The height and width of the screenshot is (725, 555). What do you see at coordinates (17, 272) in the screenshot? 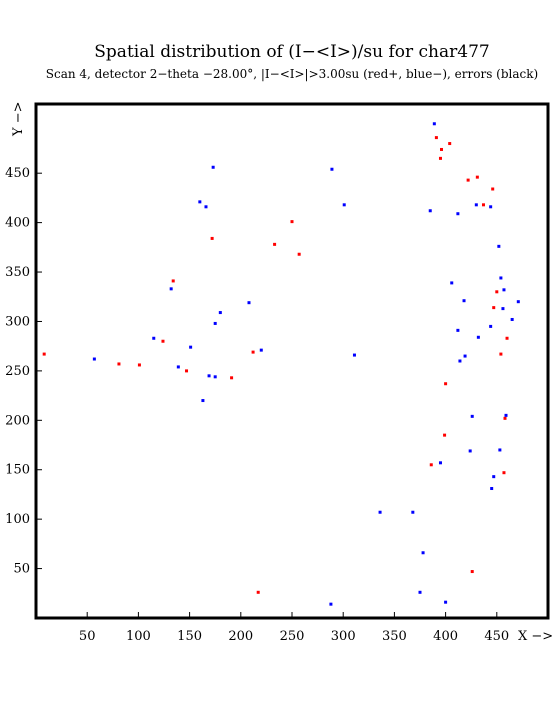
I see `y-tick-label: 350` at bounding box center [17, 272].